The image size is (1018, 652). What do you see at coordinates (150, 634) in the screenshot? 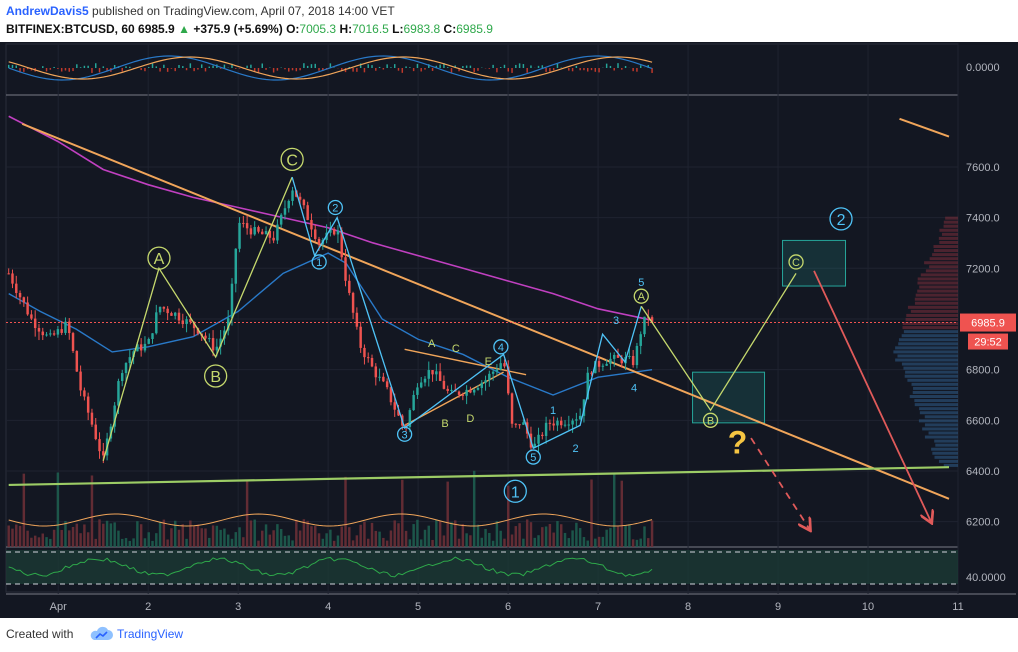
I see `tradingview-link: TradingView` at bounding box center [150, 634].